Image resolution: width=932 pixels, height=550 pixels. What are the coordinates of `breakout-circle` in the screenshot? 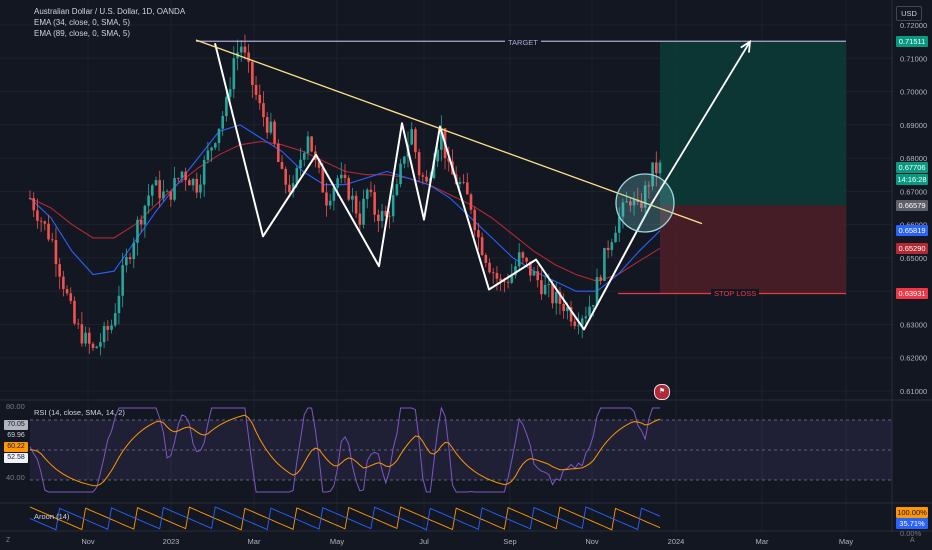 It's located at (645, 203).